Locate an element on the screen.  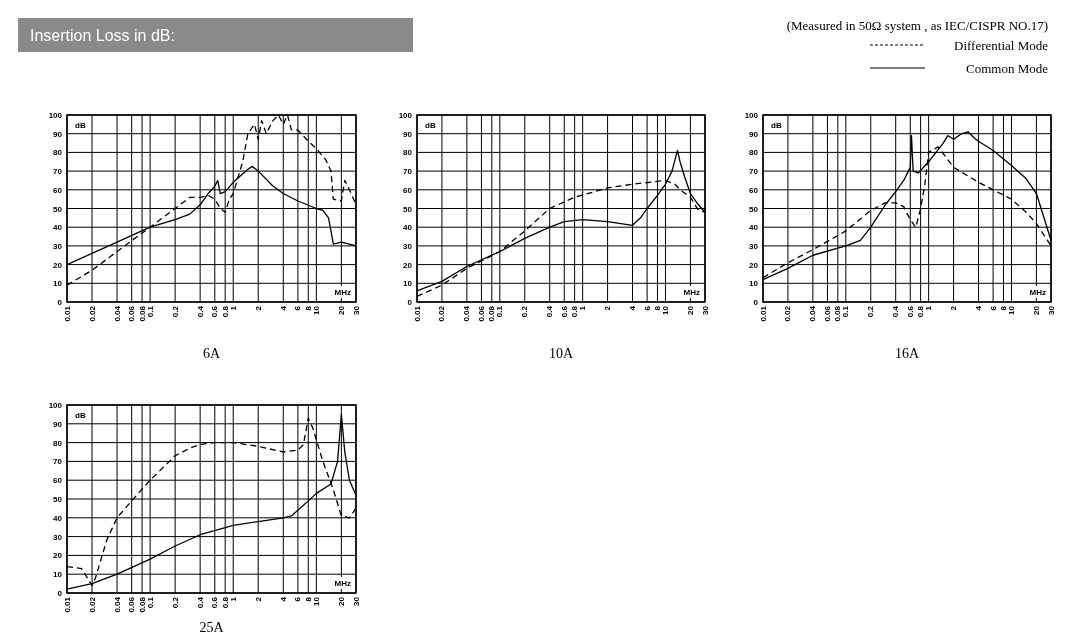
text: Common Mode is located at coordinates (1007, 68).